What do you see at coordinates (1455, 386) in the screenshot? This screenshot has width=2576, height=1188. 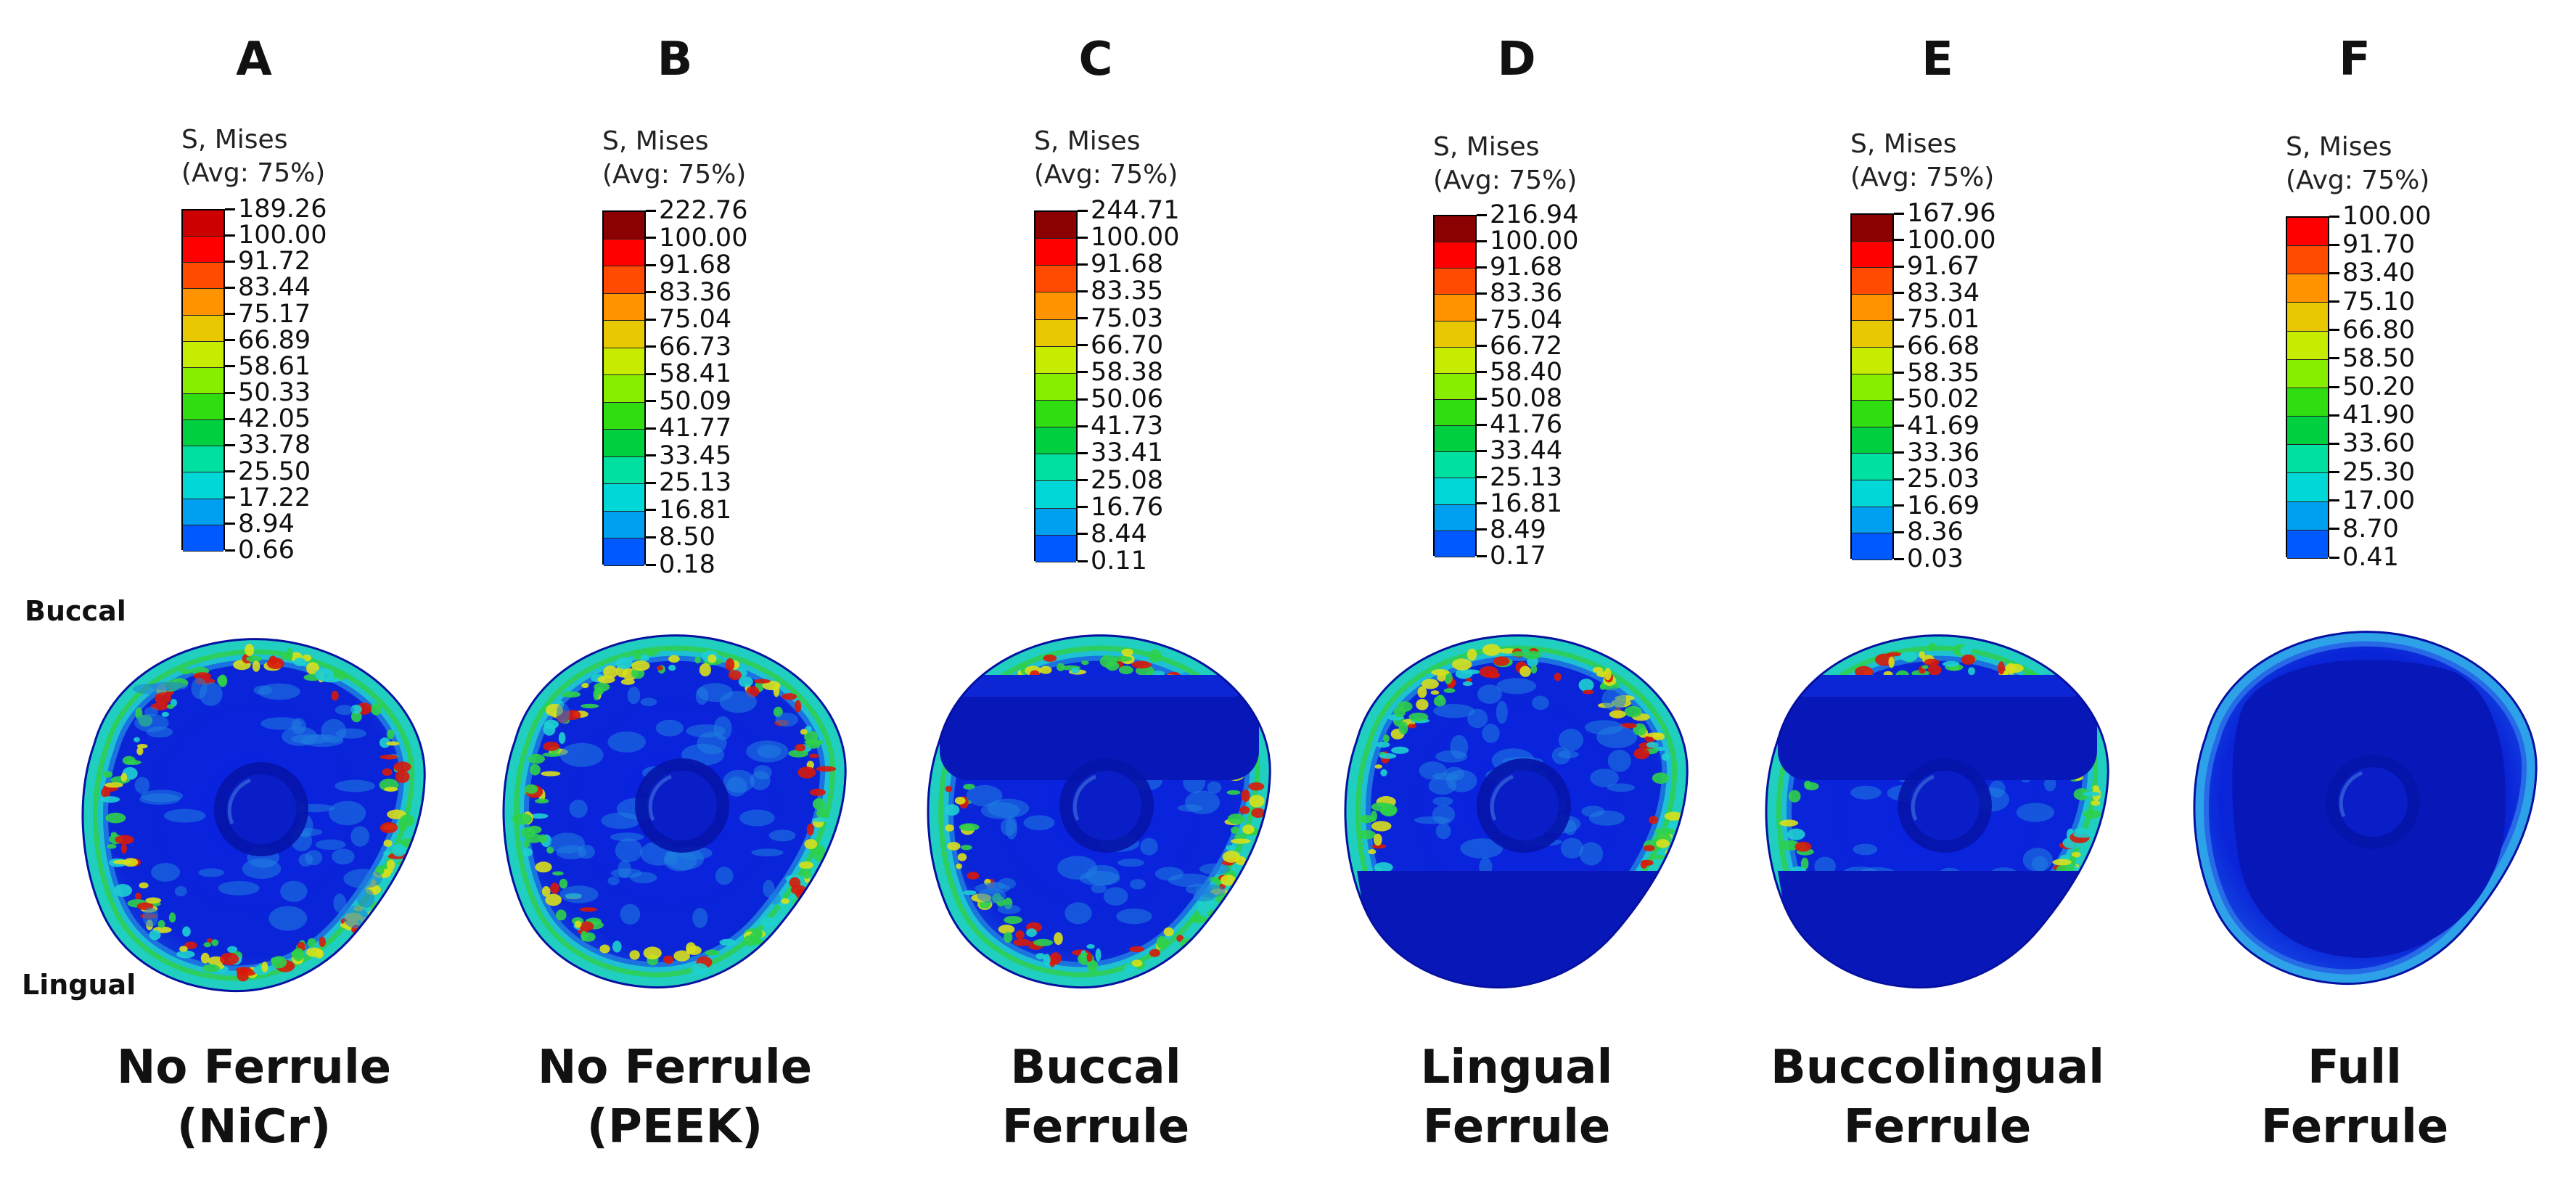 I see `color-scale-bar` at bounding box center [1455, 386].